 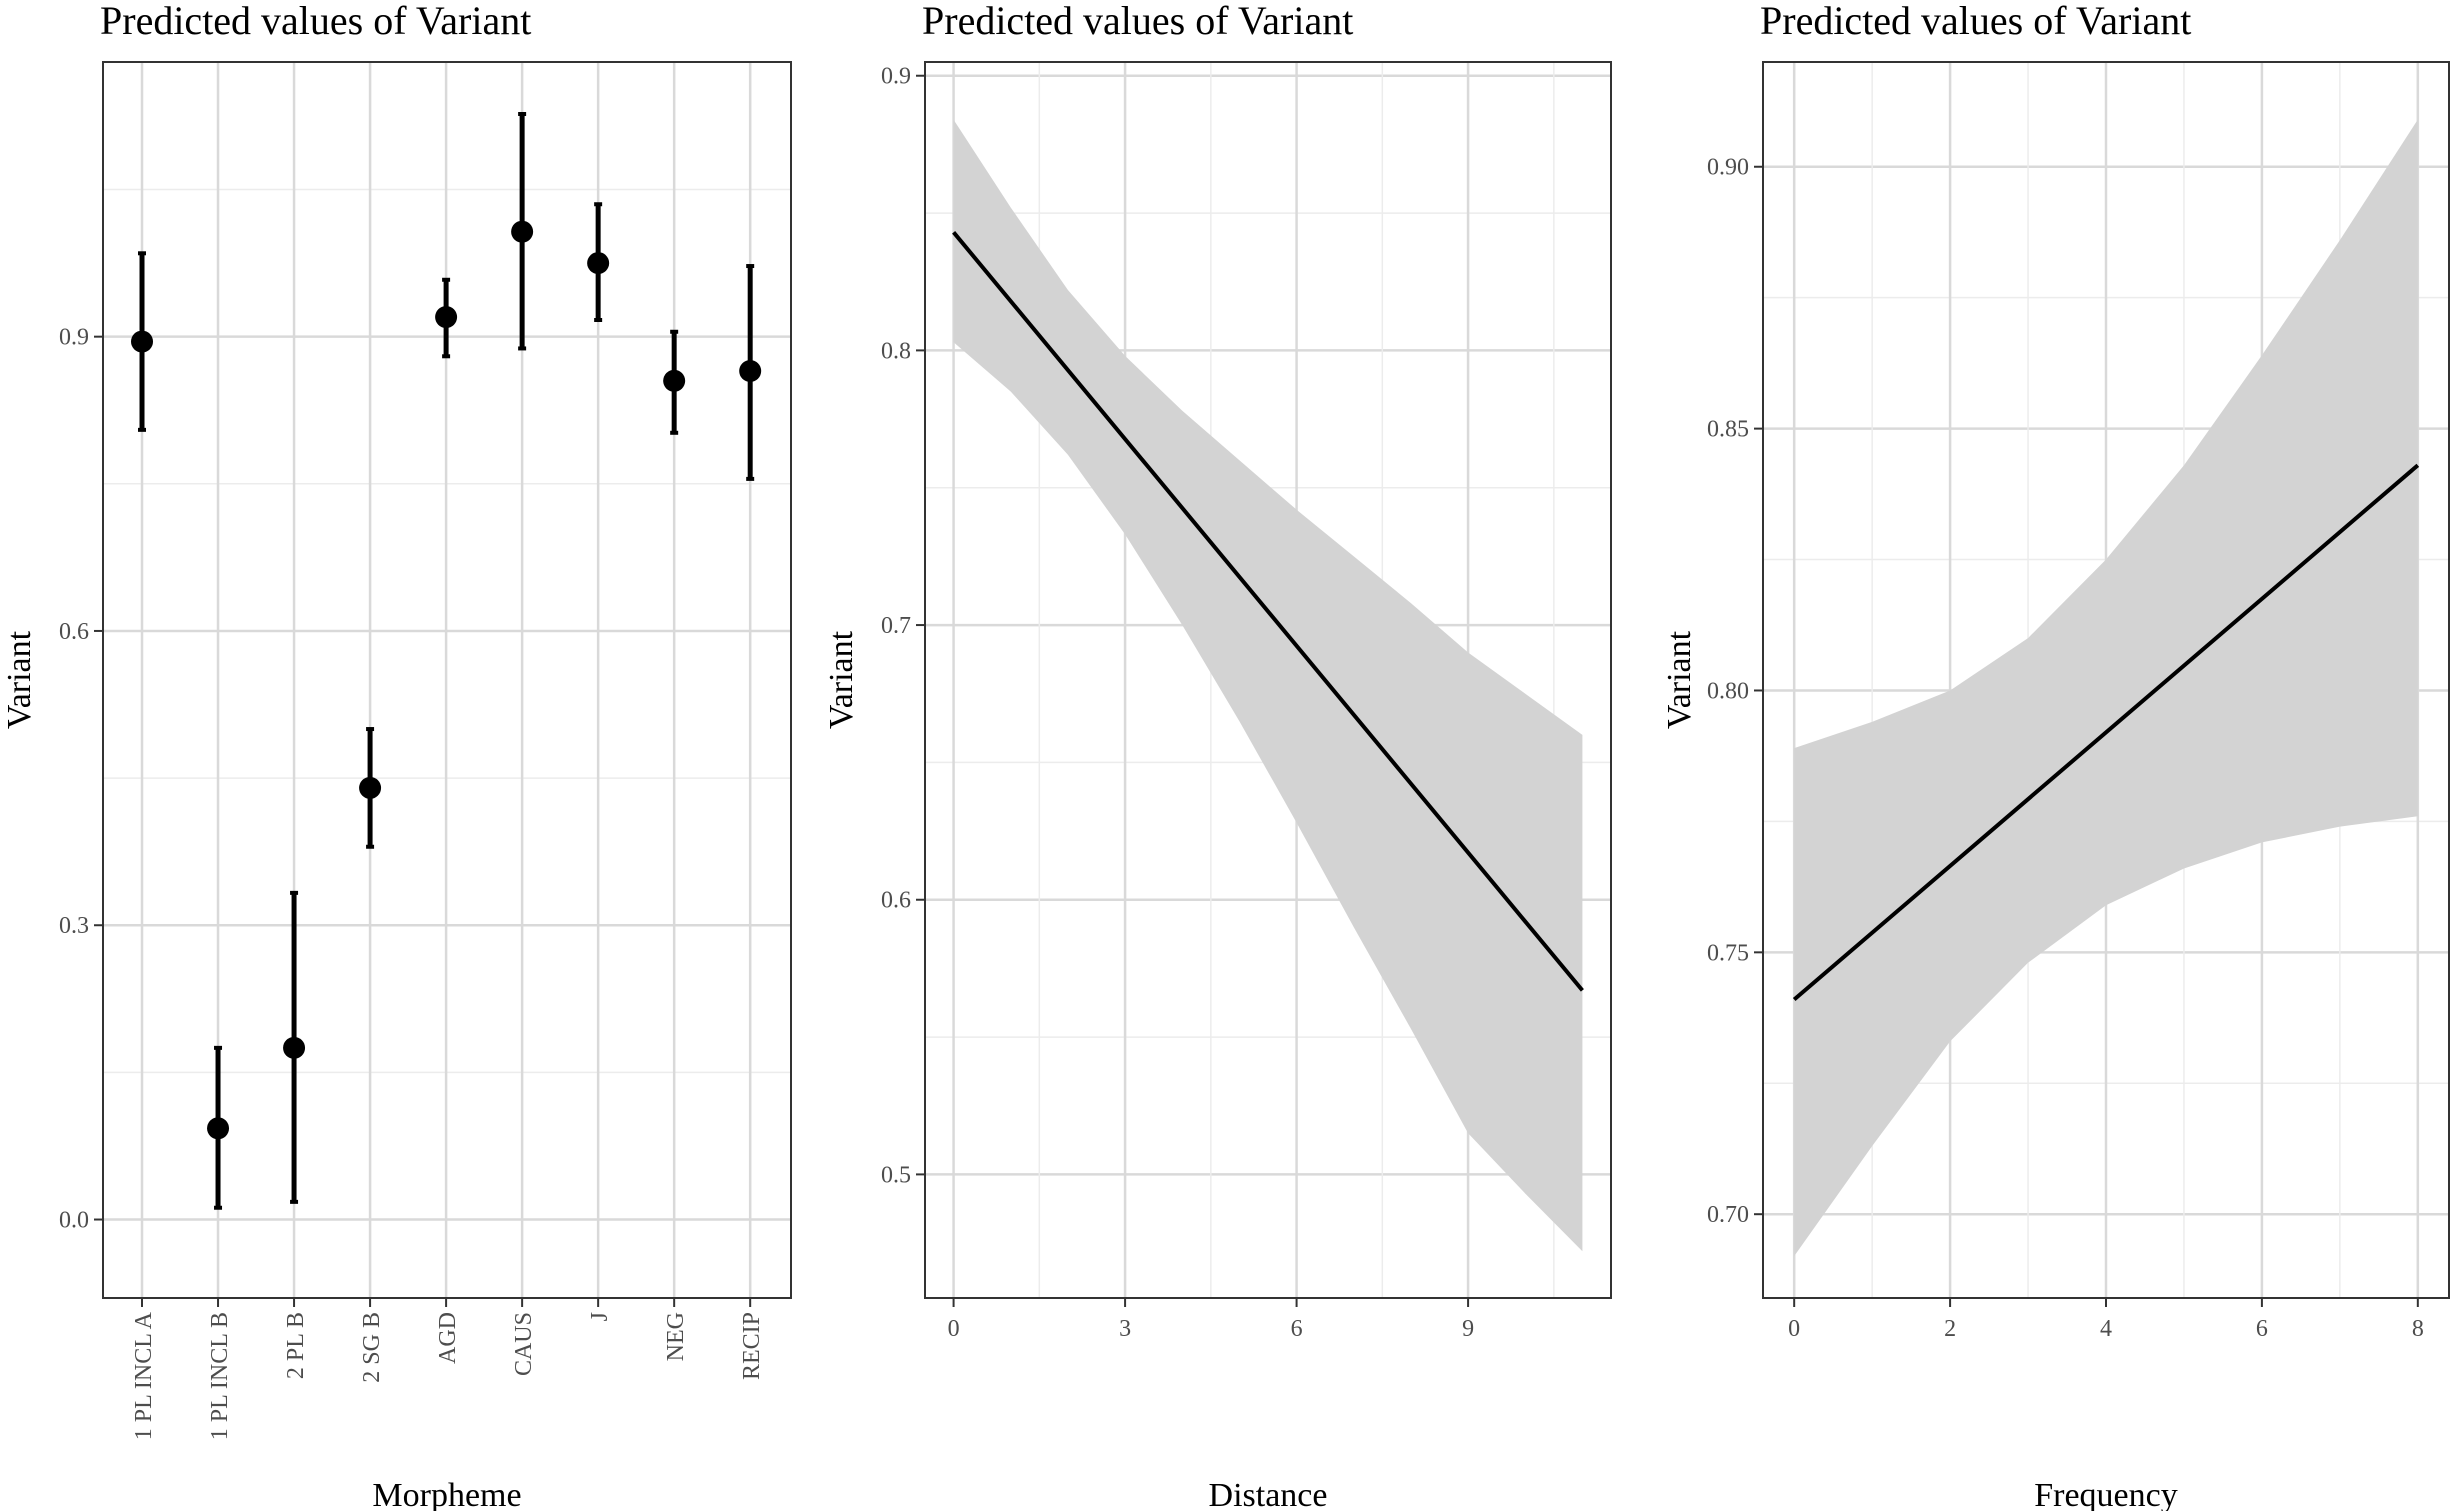 What do you see at coordinates (524, 1344) in the screenshot?
I see `x-tick-label: CAUS` at bounding box center [524, 1344].